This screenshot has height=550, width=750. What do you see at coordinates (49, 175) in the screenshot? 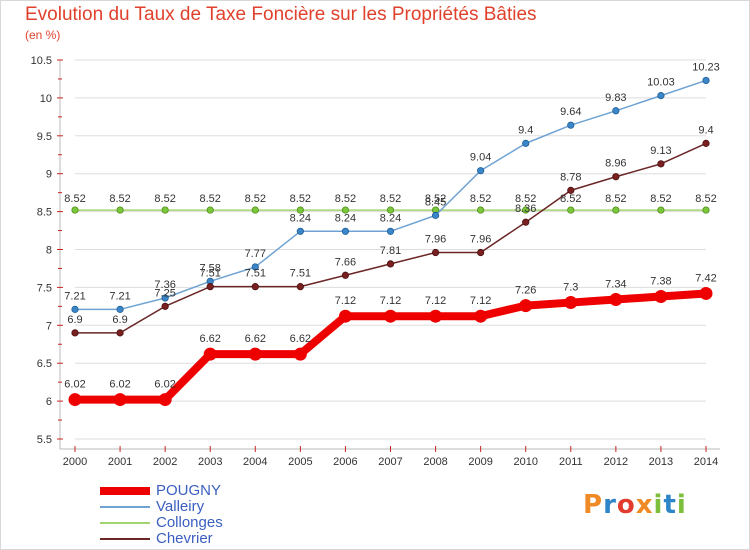
I see `y-tick-label: 9` at bounding box center [49, 175].